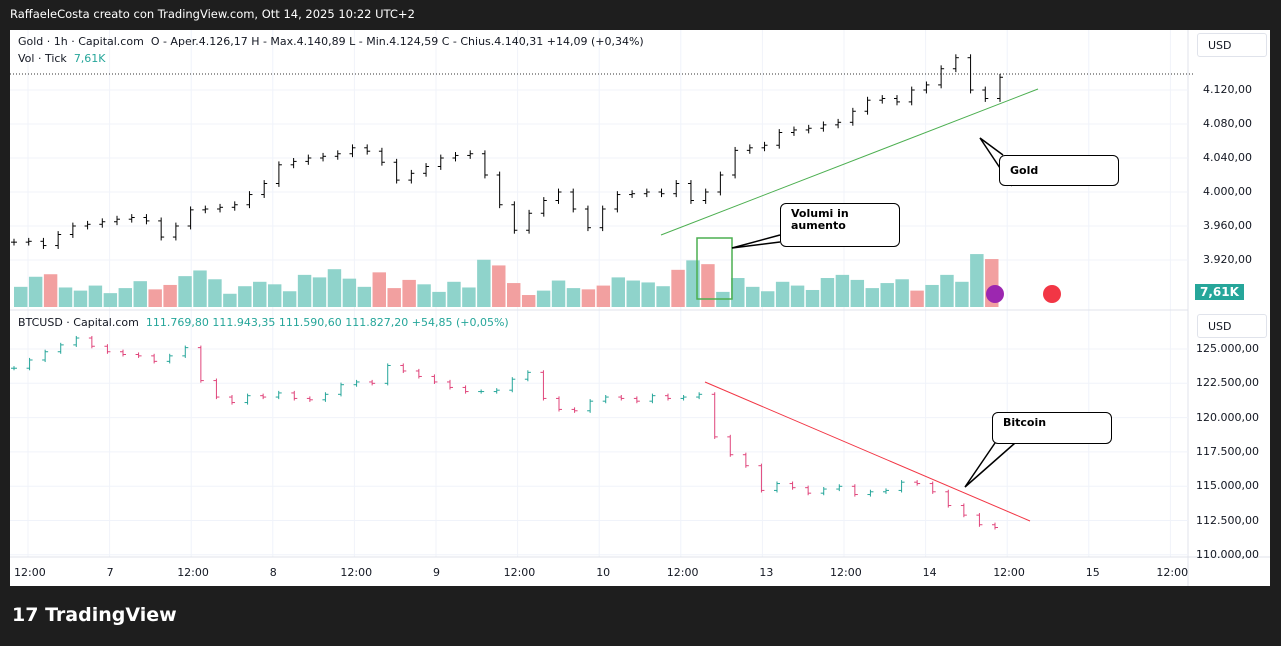  Describe the element at coordinates (436, 572) in the screenshot. I see `x-tick-label: 9` at that location.